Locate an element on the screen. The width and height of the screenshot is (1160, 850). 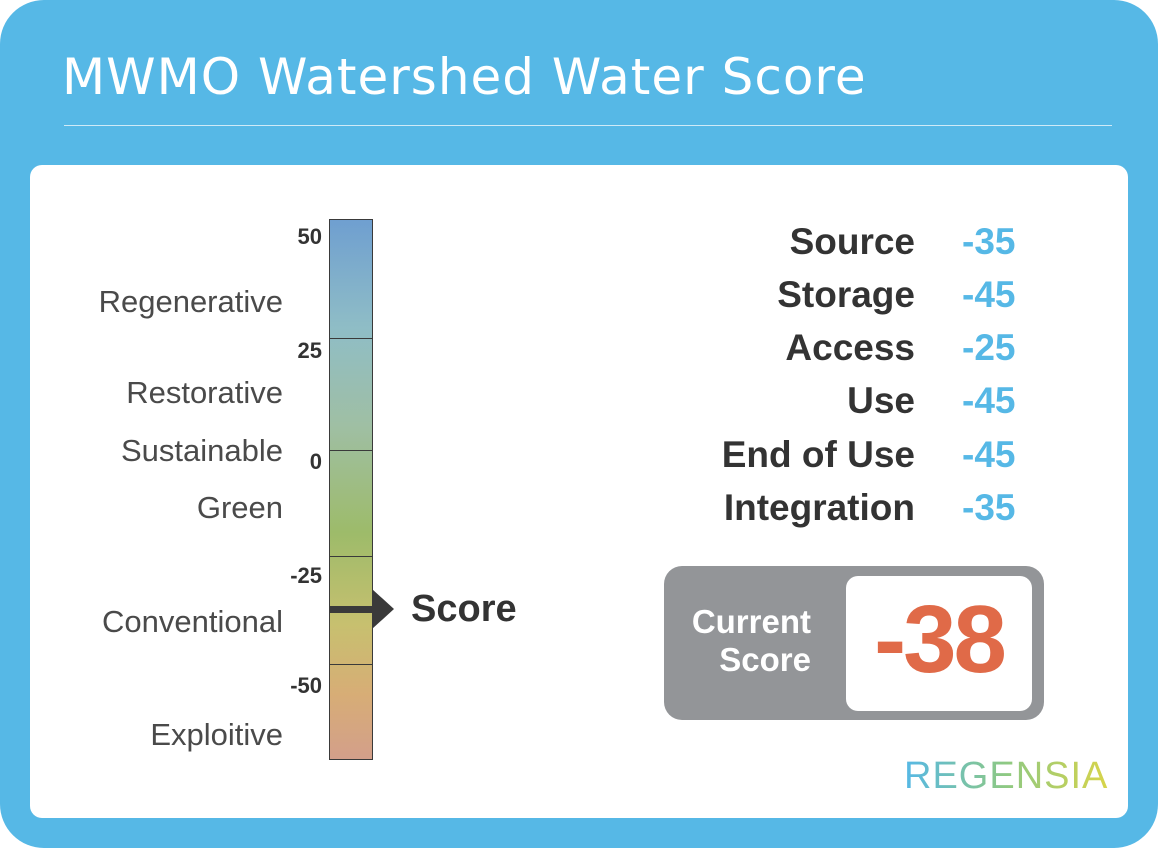
tick-label-minus-50: -50 is located at coordinates (306, 685).